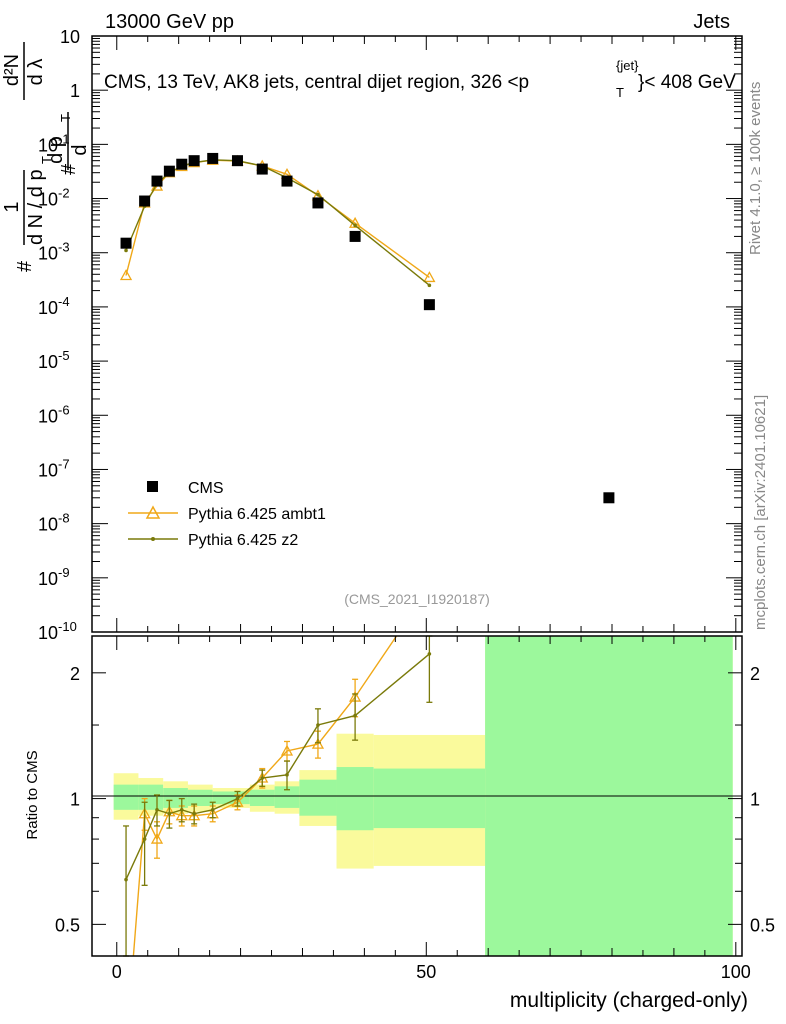  Describe the element at coordinates (54, 468) in the screenshot. I see `upper-y-tick-label: 10⁻⁷` at that location.